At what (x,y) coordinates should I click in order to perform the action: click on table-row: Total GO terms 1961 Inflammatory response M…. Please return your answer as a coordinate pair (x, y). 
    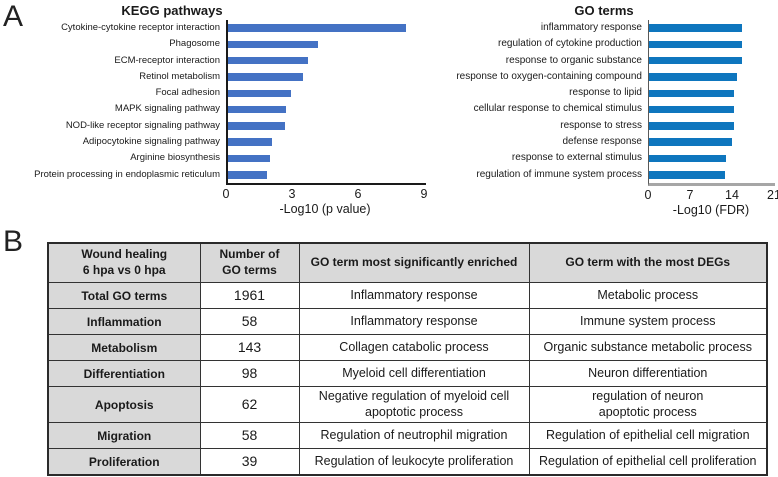
    Looking at the image, I should click on (407, 295).